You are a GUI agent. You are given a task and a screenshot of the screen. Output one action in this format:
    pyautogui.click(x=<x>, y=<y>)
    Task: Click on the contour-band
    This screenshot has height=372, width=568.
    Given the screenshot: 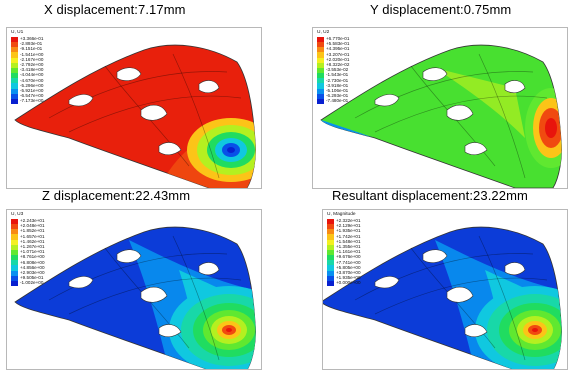 What is the action you would take?
    pyautogui.click(x=480, y=103)
    